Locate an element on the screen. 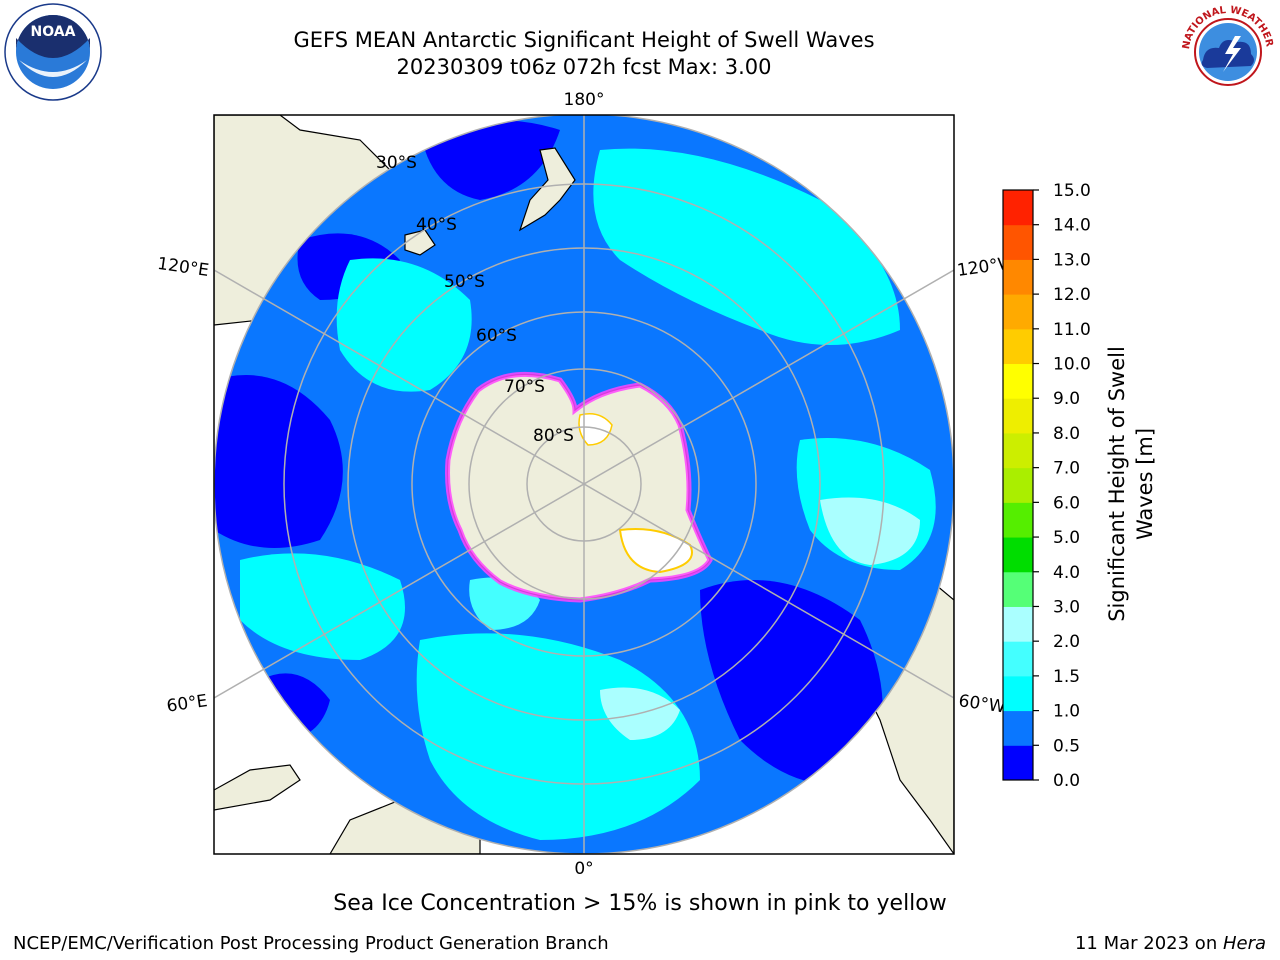 This screenshot has width=1280, height=960. lon-label-60e: 60°E is located at coordinates (186, 703).